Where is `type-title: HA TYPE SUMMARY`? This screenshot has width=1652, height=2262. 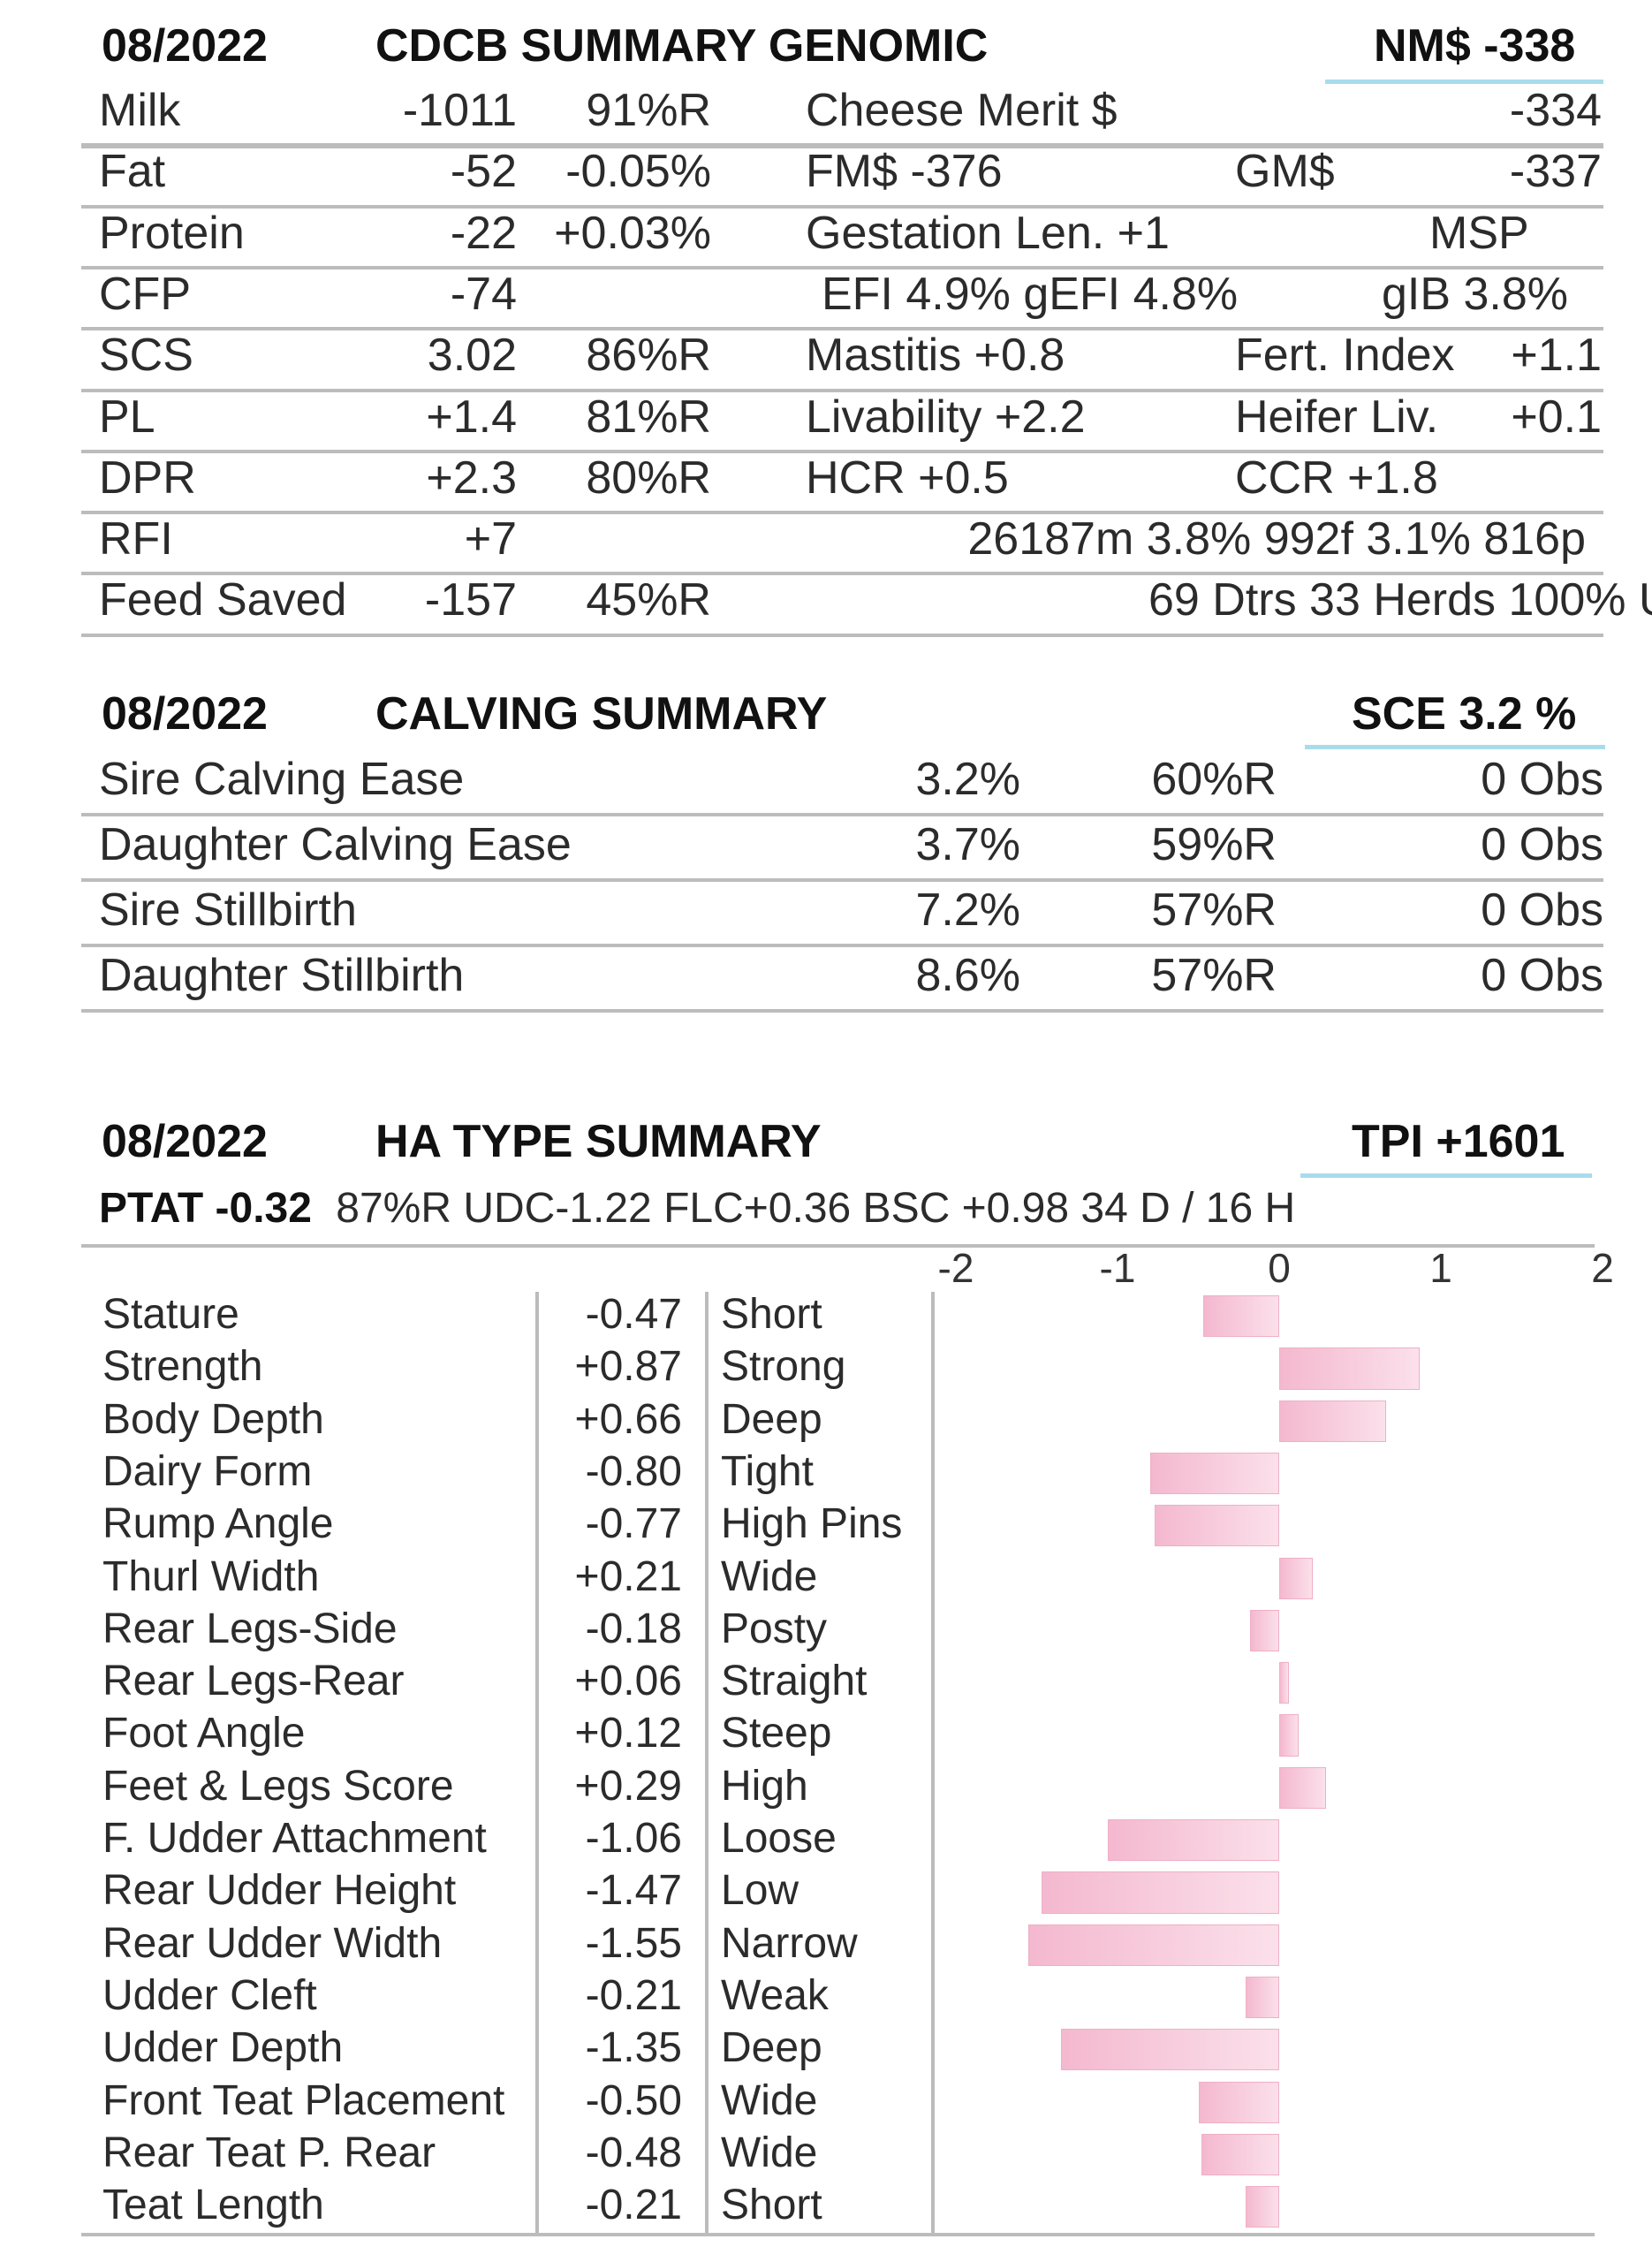
type-title: HA TYPE SUMMARY is located at coordinates (598, 1141).